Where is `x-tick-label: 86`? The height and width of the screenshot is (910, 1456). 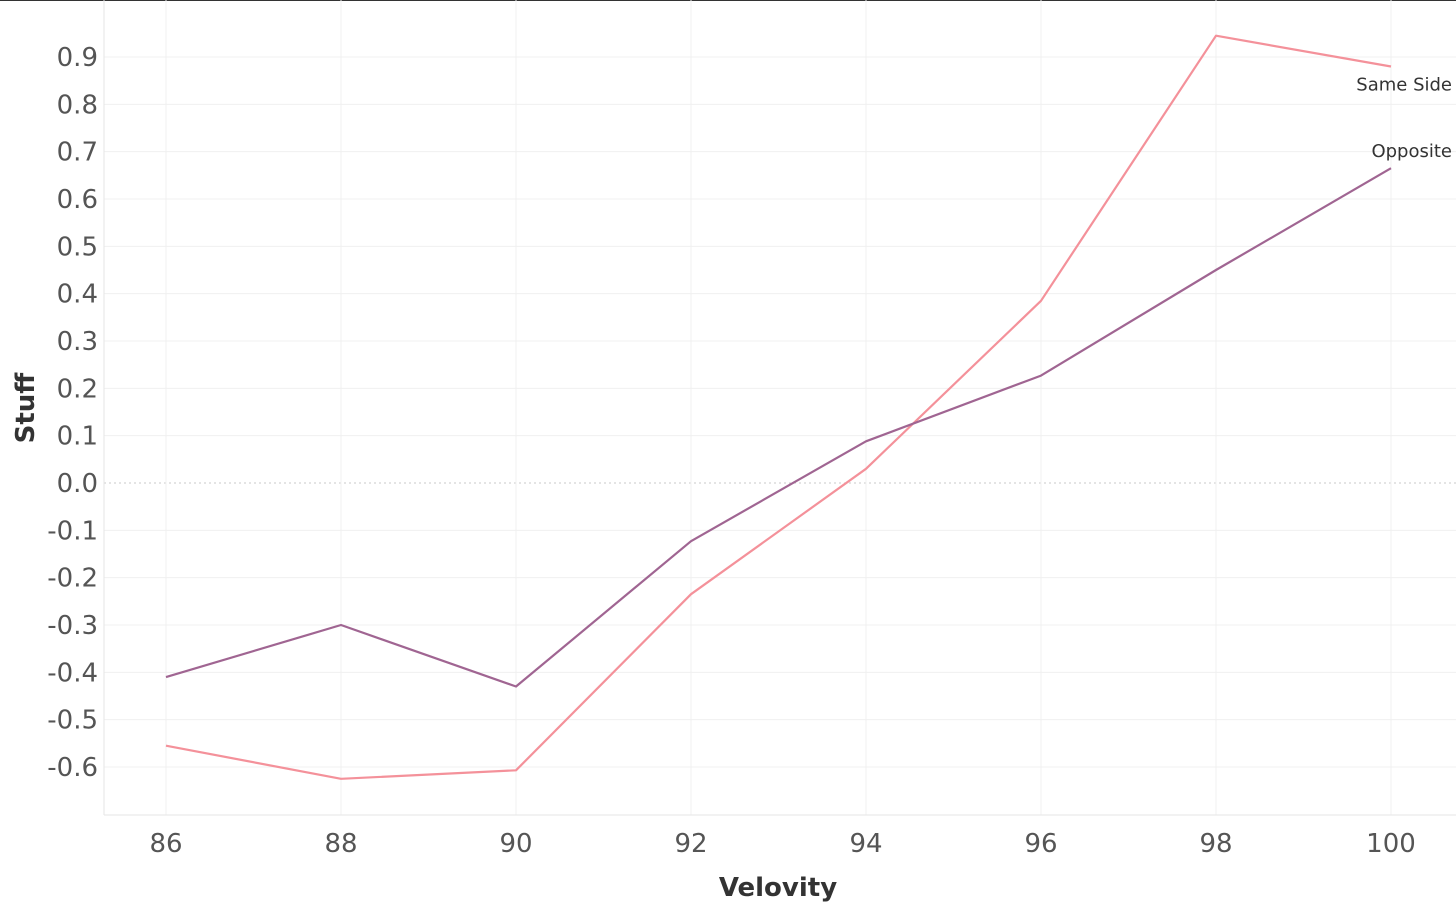
x-tick-label: 86 is located at coordinates (165, 844).